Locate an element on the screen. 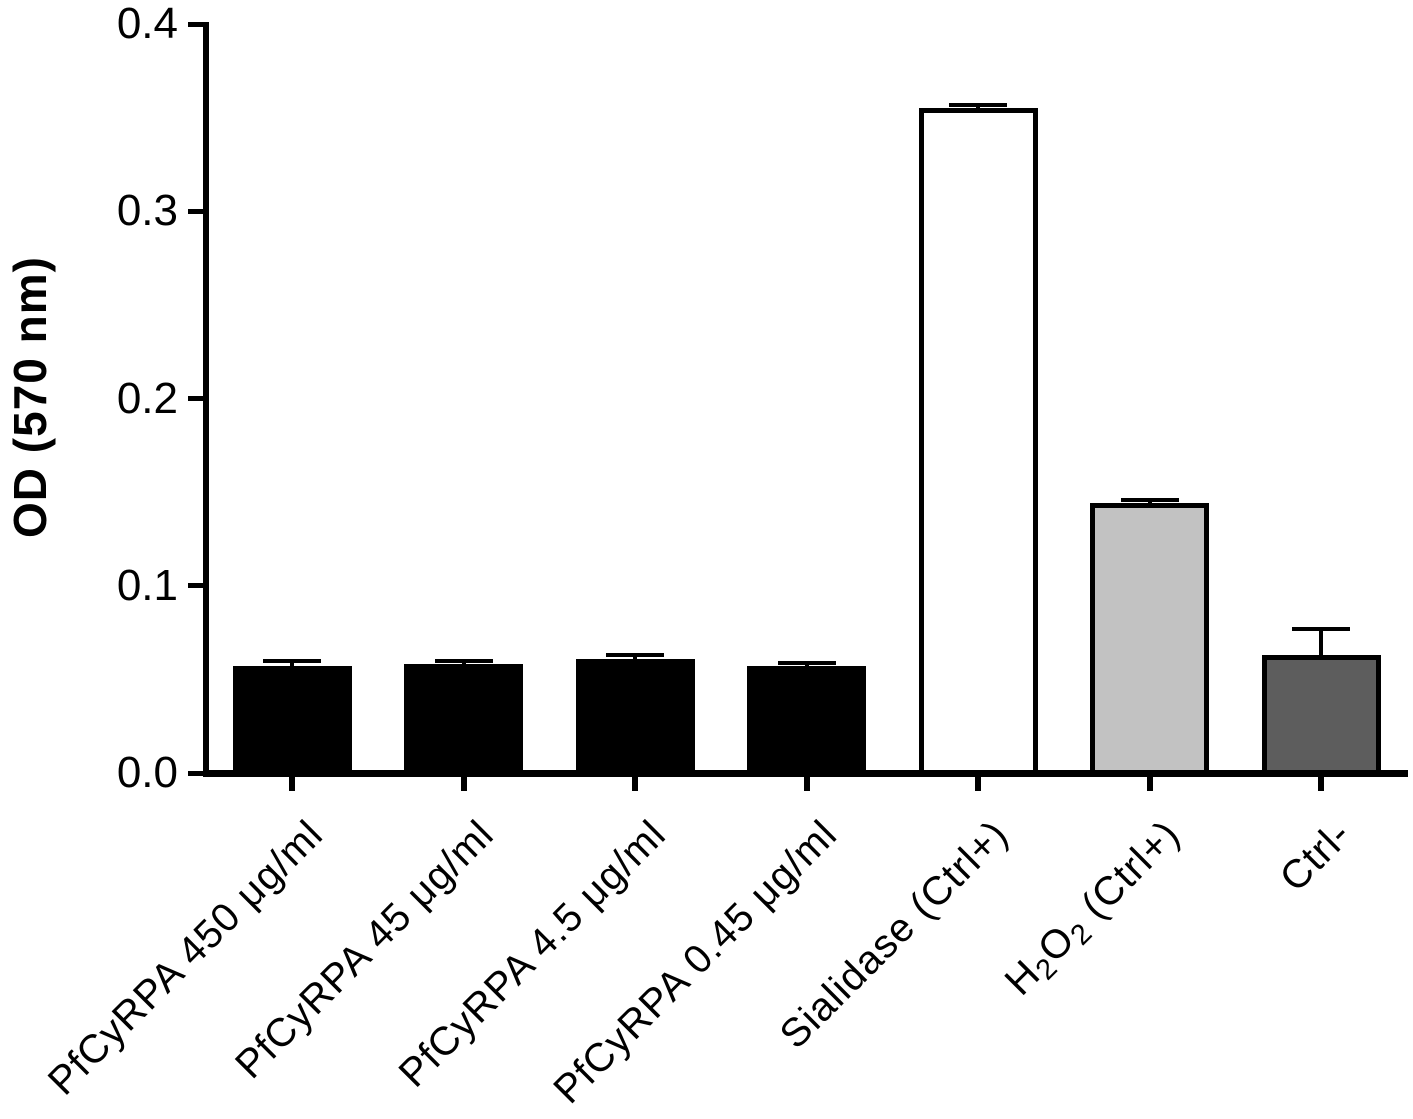 The height and width of the screenshot is (1119, 1413). x-axis-category-label: Ctrl- is located at coordinates (1316, 856).